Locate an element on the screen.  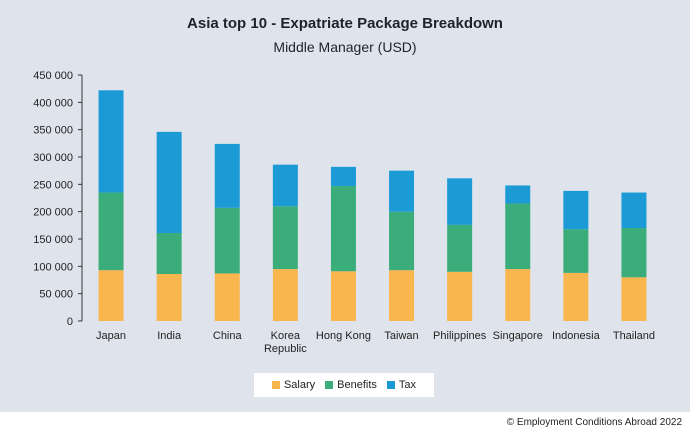
legend-label-tax: Tax is located at coordinates (407, 385).